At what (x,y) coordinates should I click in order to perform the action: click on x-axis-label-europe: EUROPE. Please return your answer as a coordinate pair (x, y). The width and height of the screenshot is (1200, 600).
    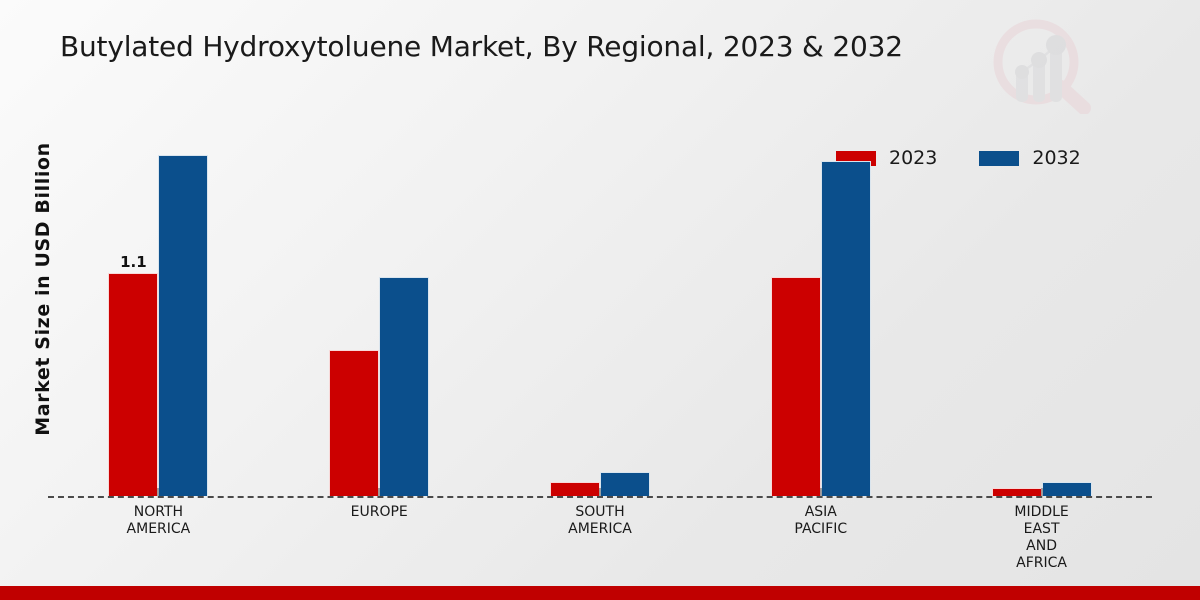
    Looking at the image, I should click on (379, 512).